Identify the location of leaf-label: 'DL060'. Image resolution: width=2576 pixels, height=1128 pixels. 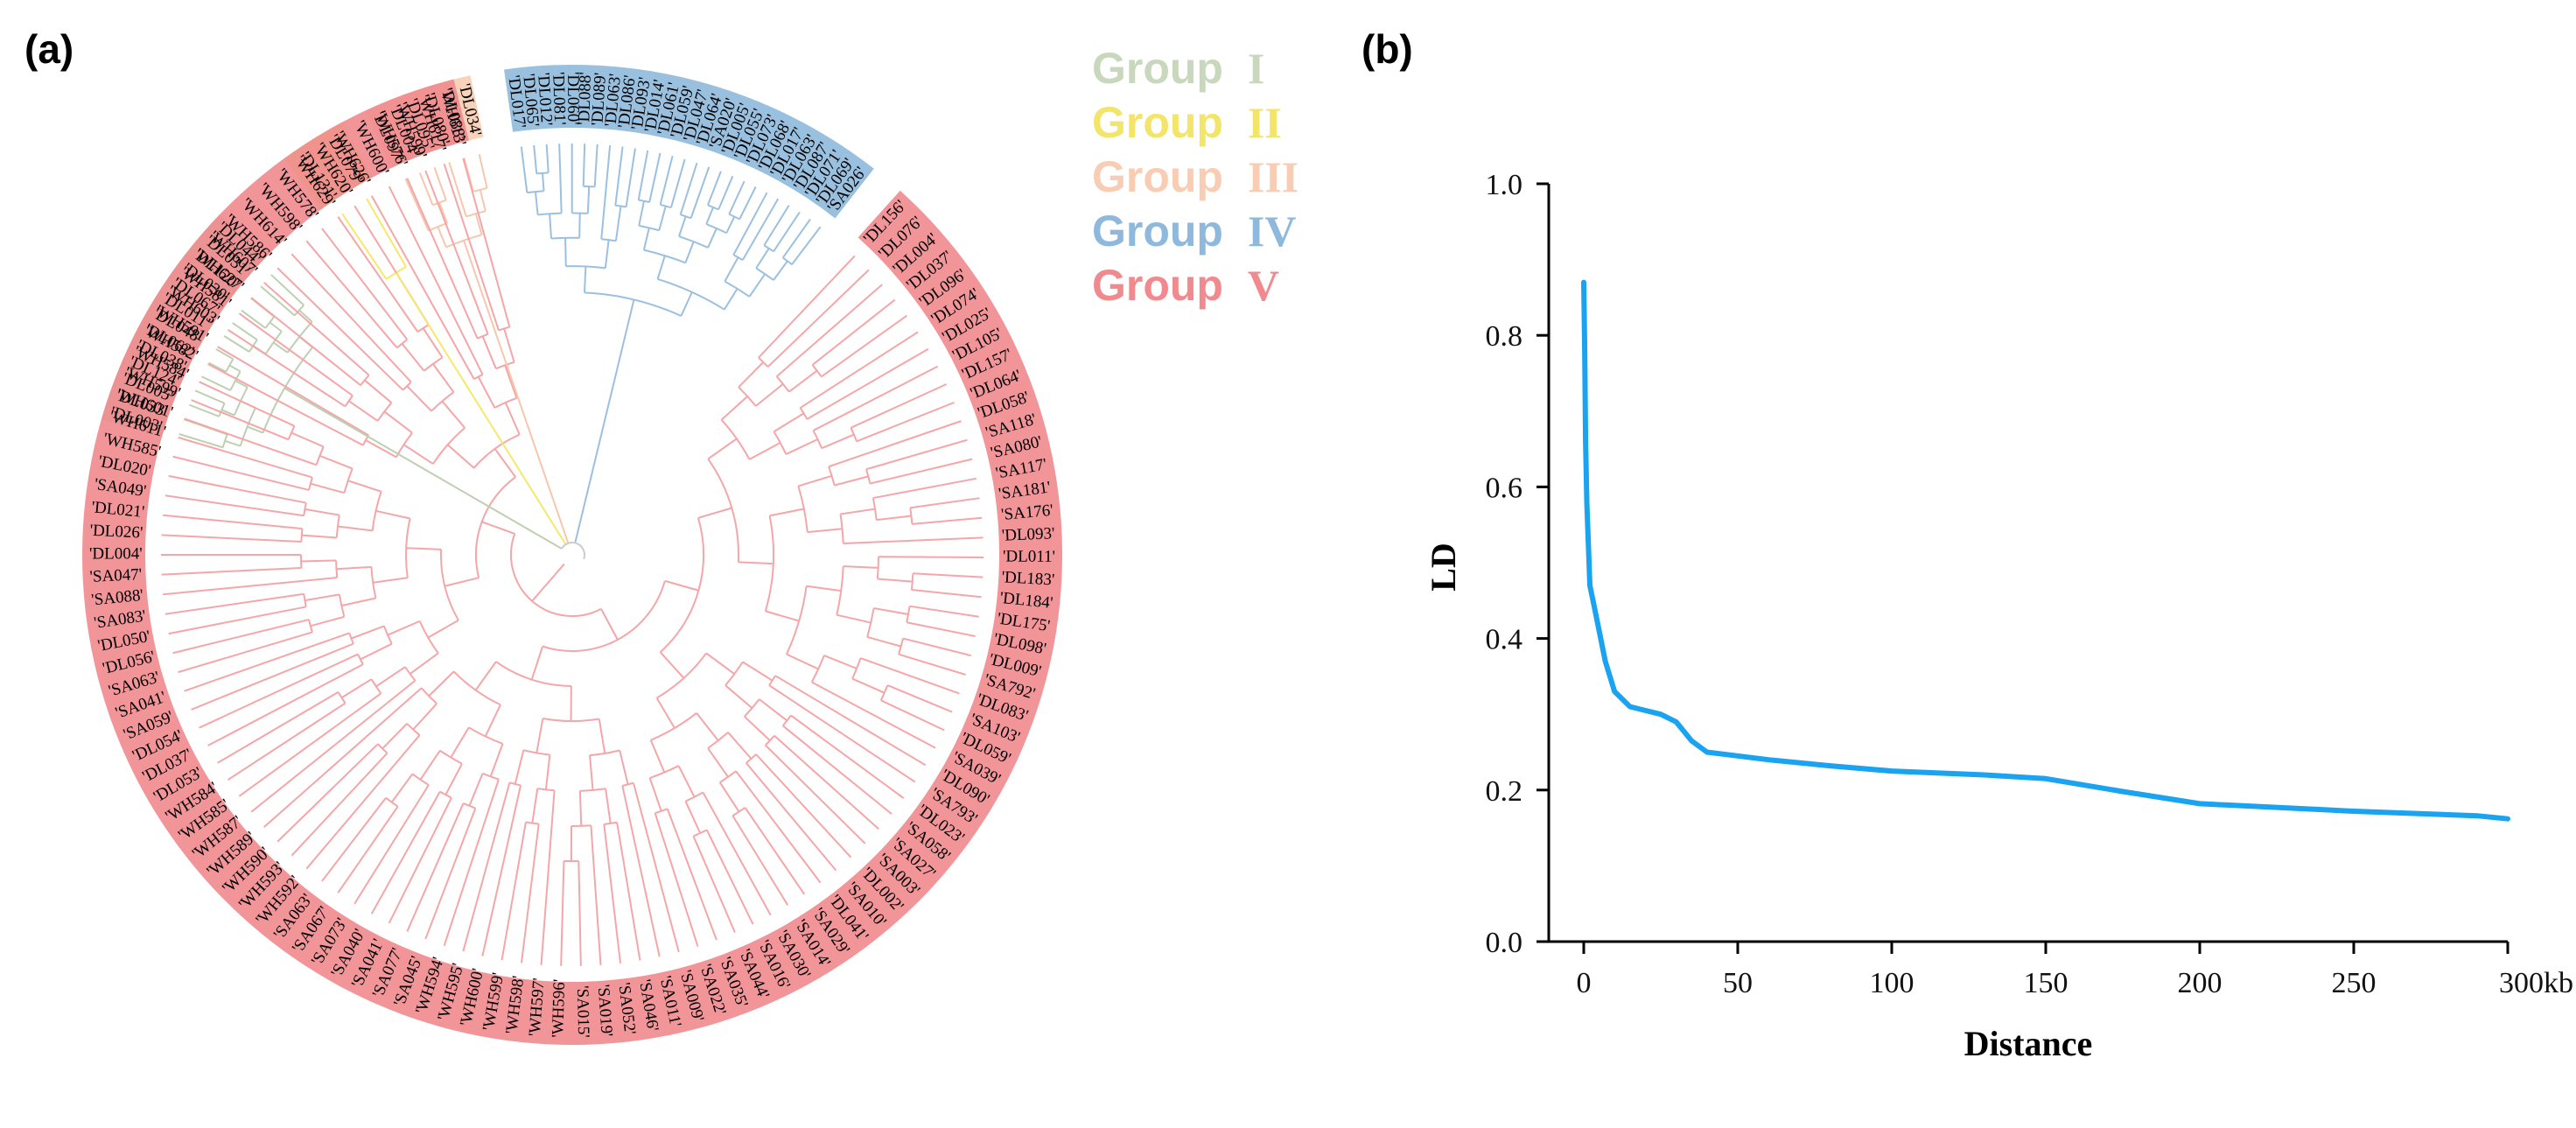
(573, 98).